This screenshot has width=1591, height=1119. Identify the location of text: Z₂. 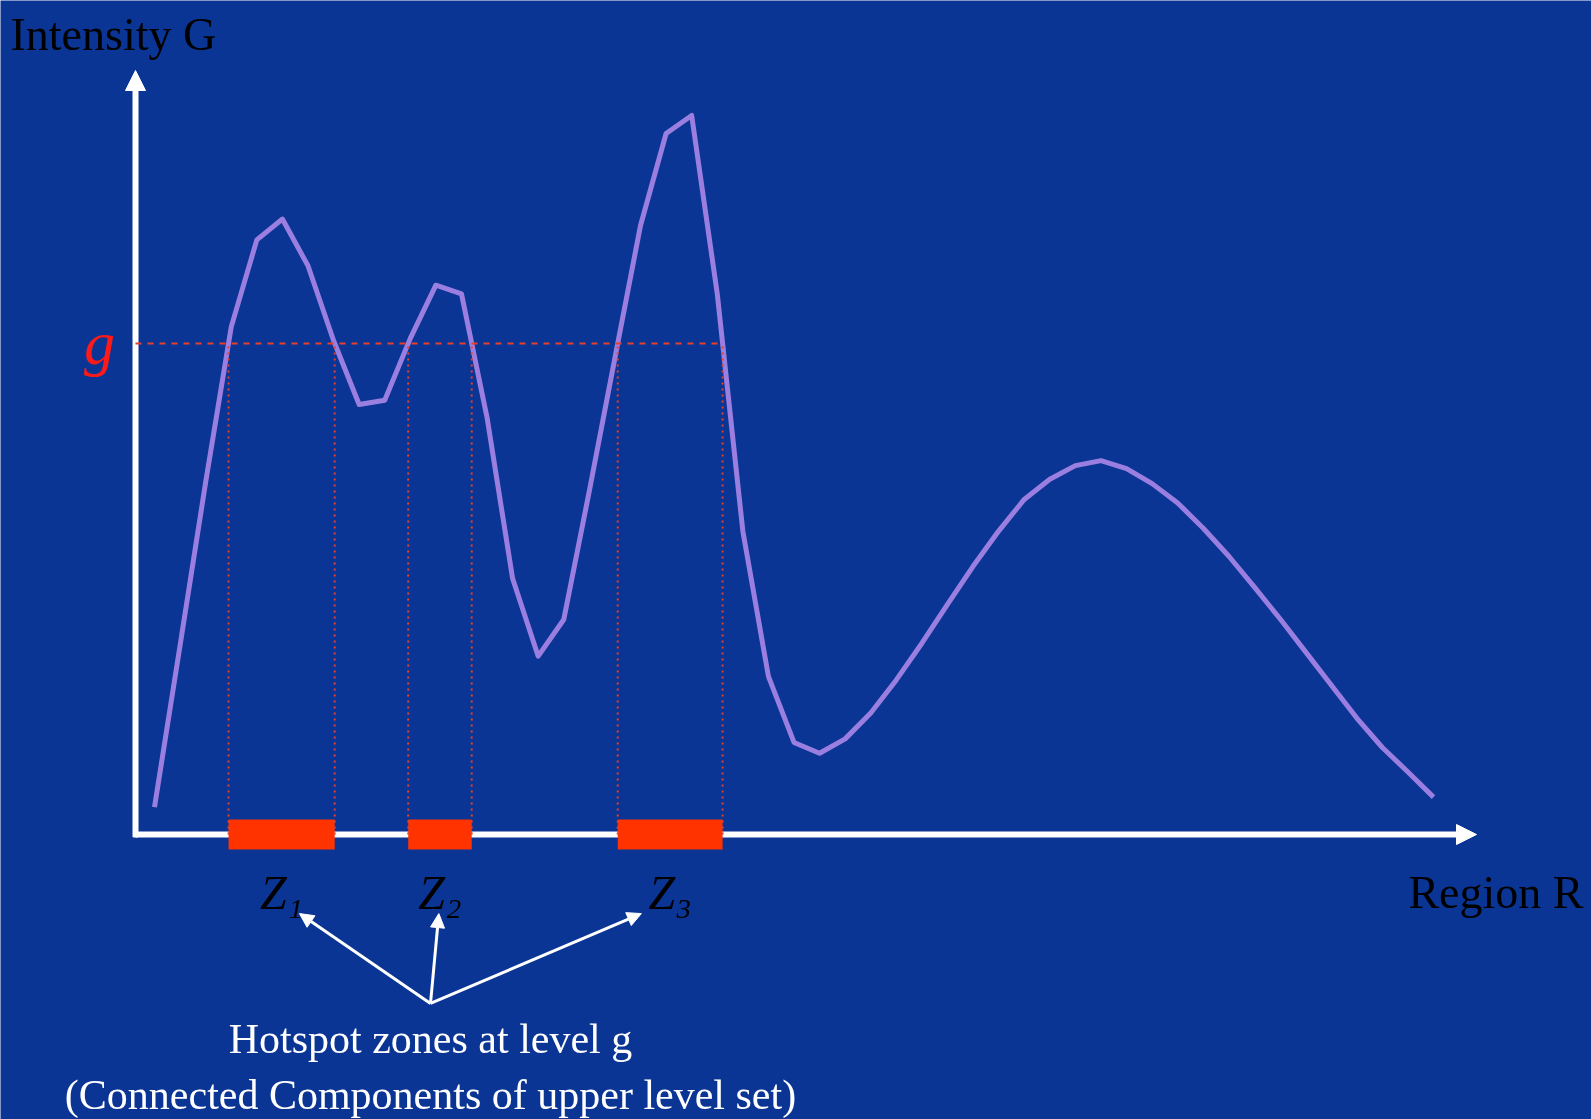
(440, 892).